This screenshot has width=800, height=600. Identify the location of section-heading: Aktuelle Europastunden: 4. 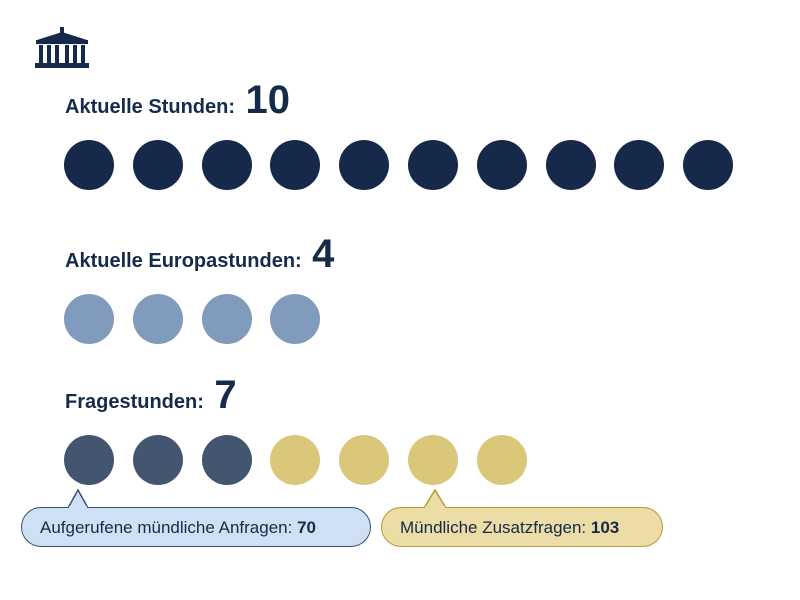
(199, 254).